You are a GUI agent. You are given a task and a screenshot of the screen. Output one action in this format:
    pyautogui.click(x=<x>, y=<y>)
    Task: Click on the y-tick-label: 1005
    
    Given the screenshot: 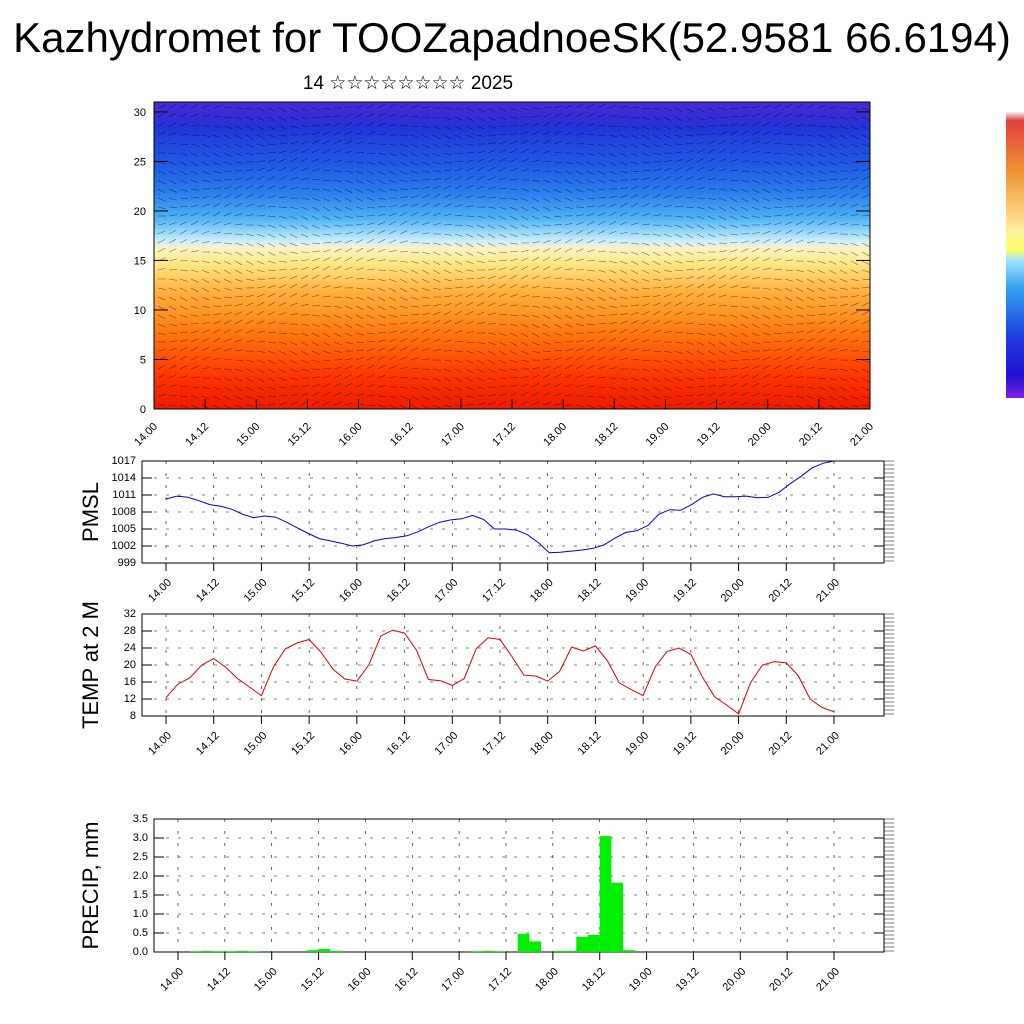 What is the action you would take?
    pyautogui.click(x=124, y=529)
    